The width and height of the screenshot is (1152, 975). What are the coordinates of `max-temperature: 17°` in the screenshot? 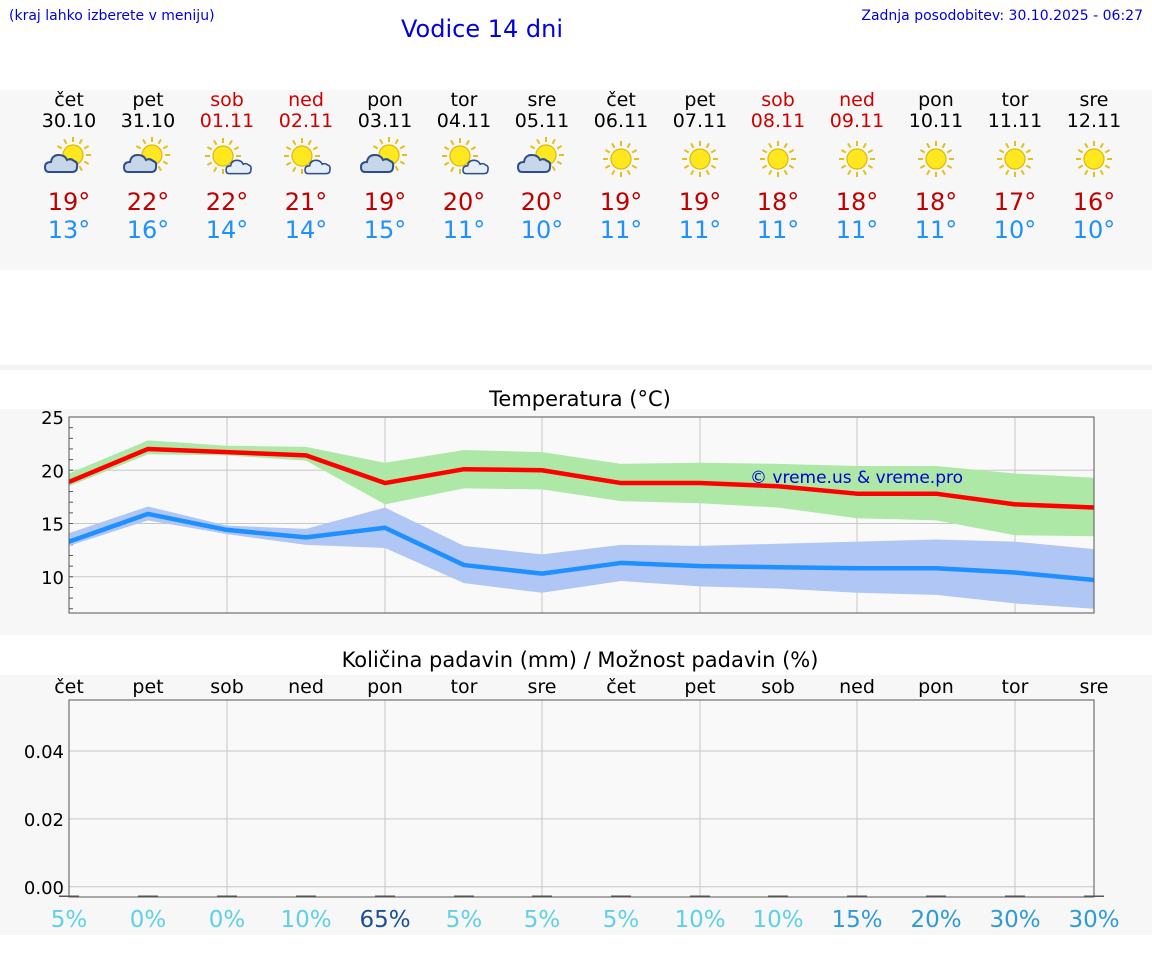 It's located at (1015, 202).